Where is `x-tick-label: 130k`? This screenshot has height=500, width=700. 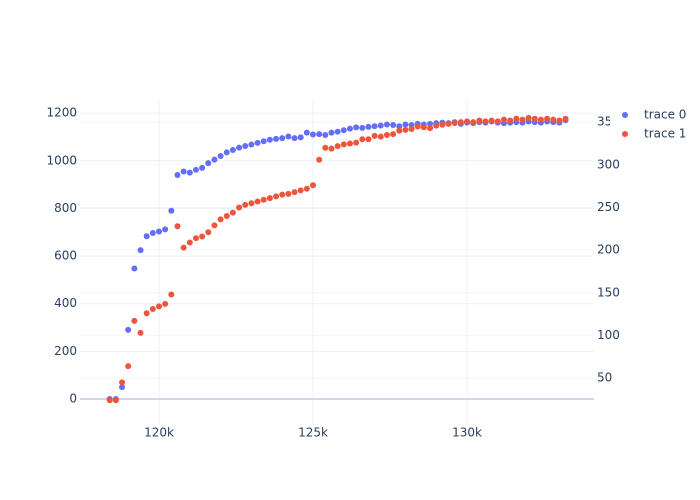 x-tick-label: 130k is located at coordinates (467, 433).